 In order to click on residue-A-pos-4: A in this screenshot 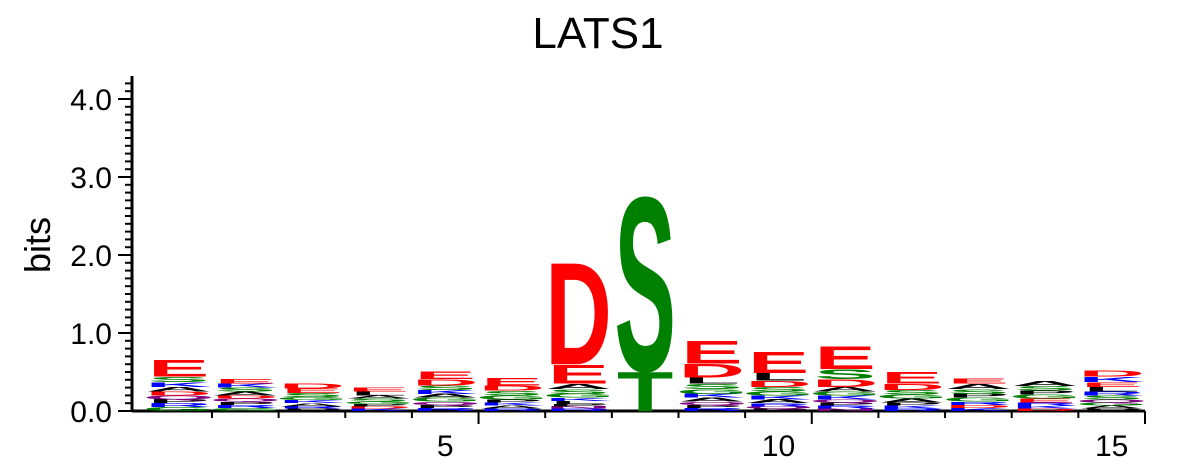, I will do `click(378, 397)`.